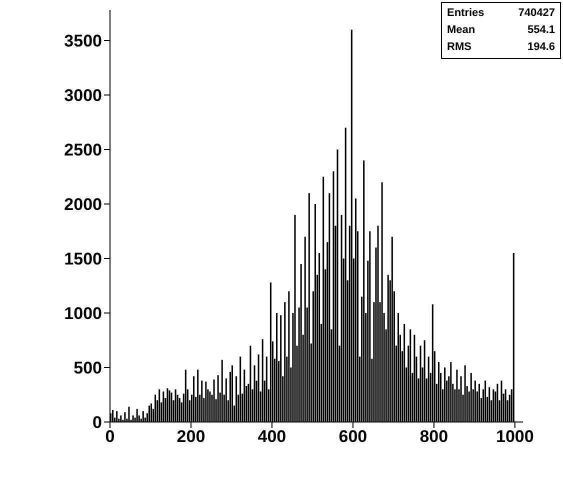 Image resolution: width=563 pixels, height=482 pixels. I want to click on y-tick-label: 3500, so click(83, 41).